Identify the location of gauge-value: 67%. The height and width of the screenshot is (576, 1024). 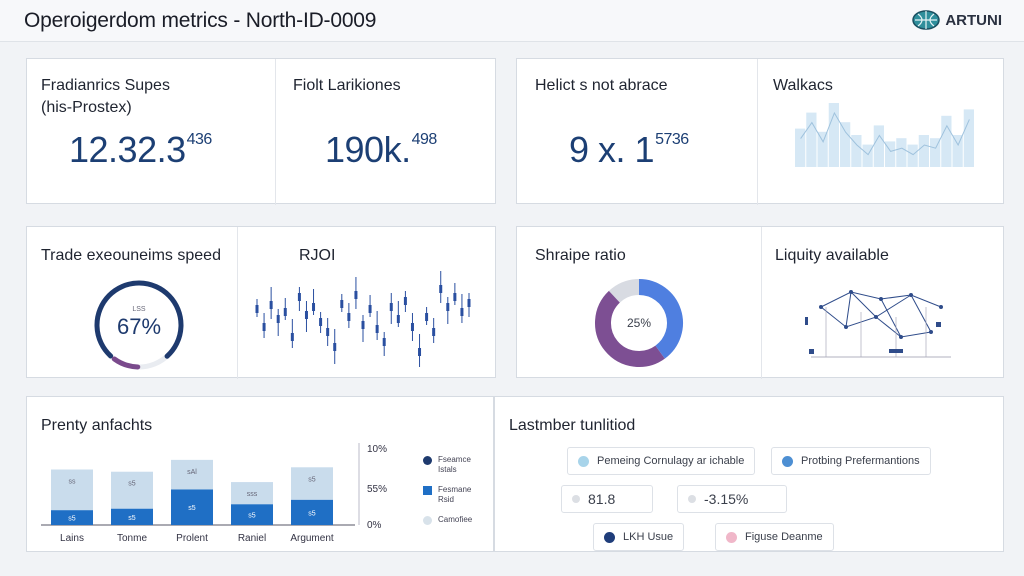
(139, 326).